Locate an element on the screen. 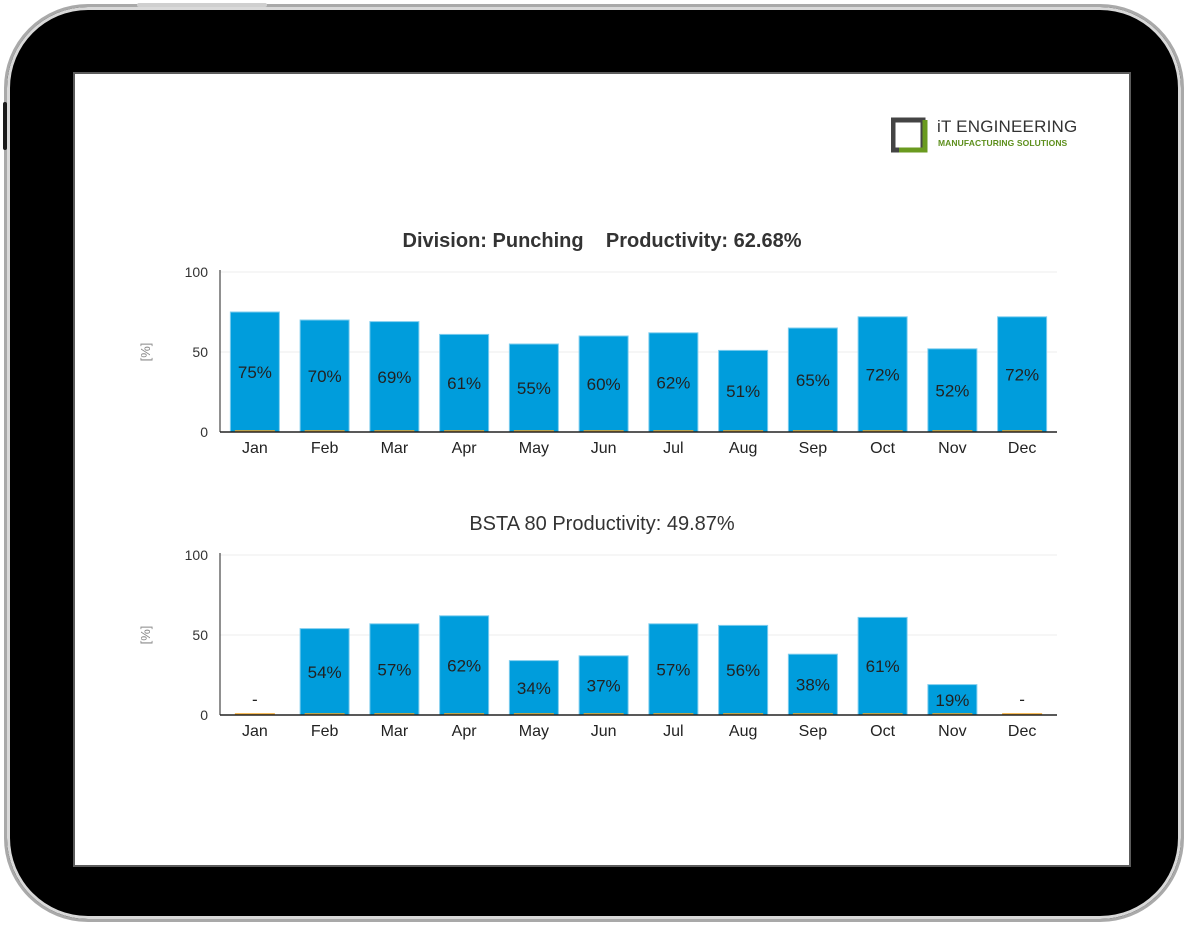 Image resolution: width=1188 pixels, height=926 pixels. data-label: 56% is located at coordinates (743, 670).